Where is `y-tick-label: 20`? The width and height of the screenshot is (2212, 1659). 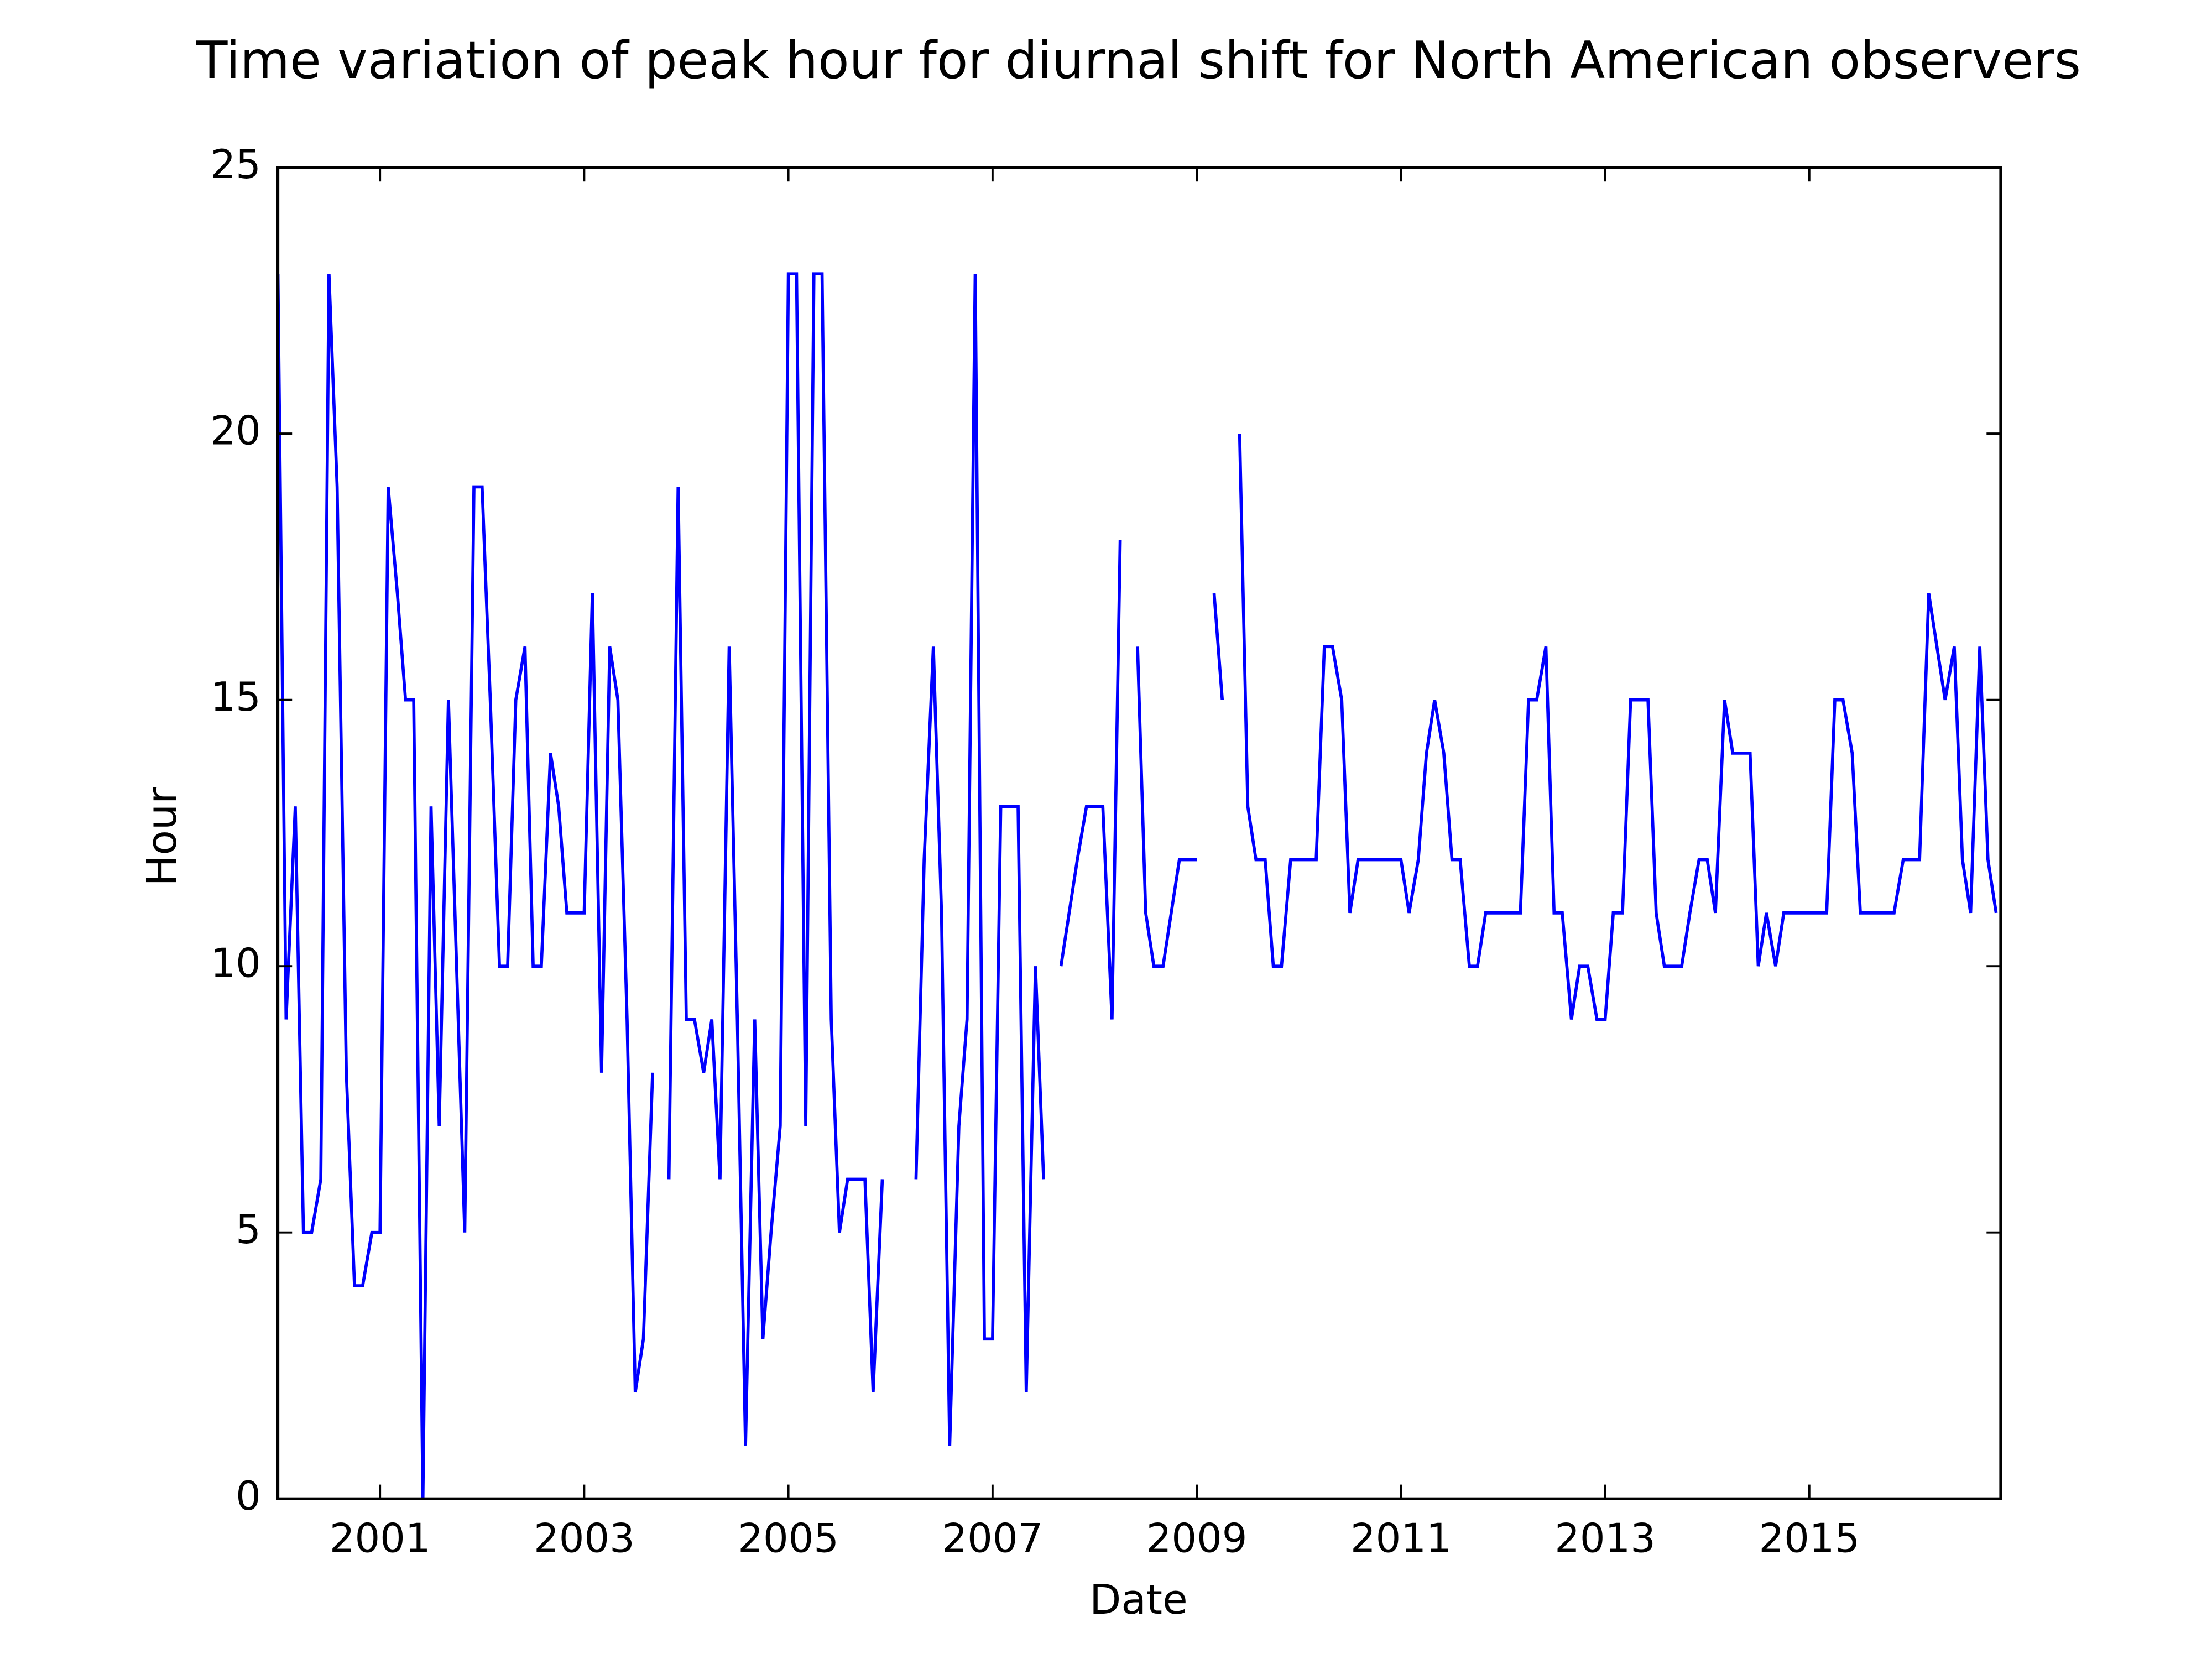 y-tick-label: 20 is located at coordinates (235, 431).